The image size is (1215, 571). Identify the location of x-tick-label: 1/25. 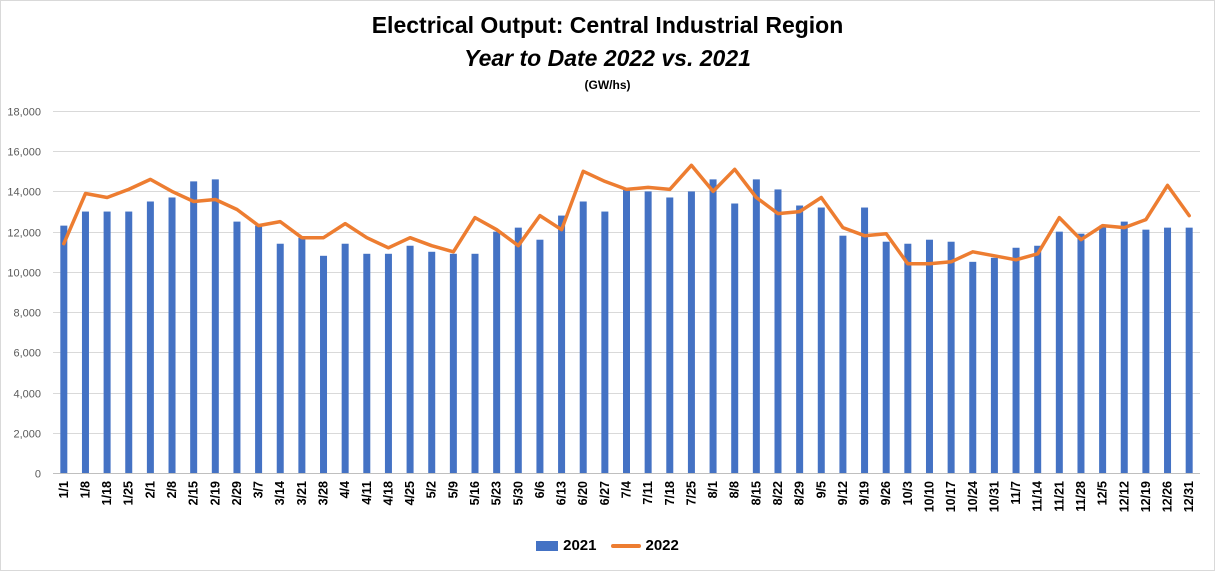
(129, 493).